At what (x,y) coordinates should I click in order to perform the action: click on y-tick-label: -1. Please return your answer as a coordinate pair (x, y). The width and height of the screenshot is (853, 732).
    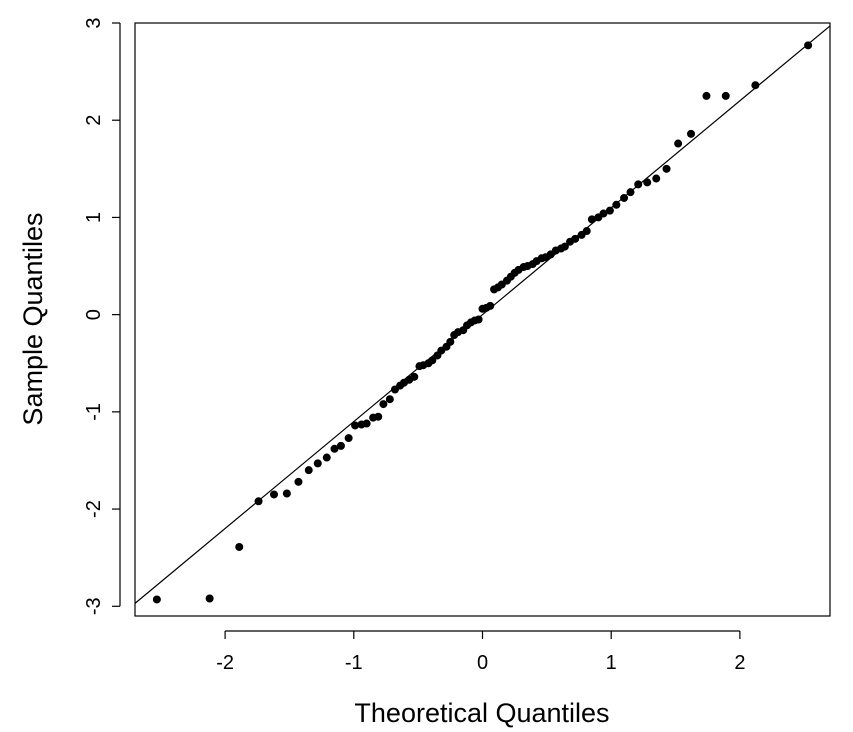
    Looking at the image, I should click on (94, 412).